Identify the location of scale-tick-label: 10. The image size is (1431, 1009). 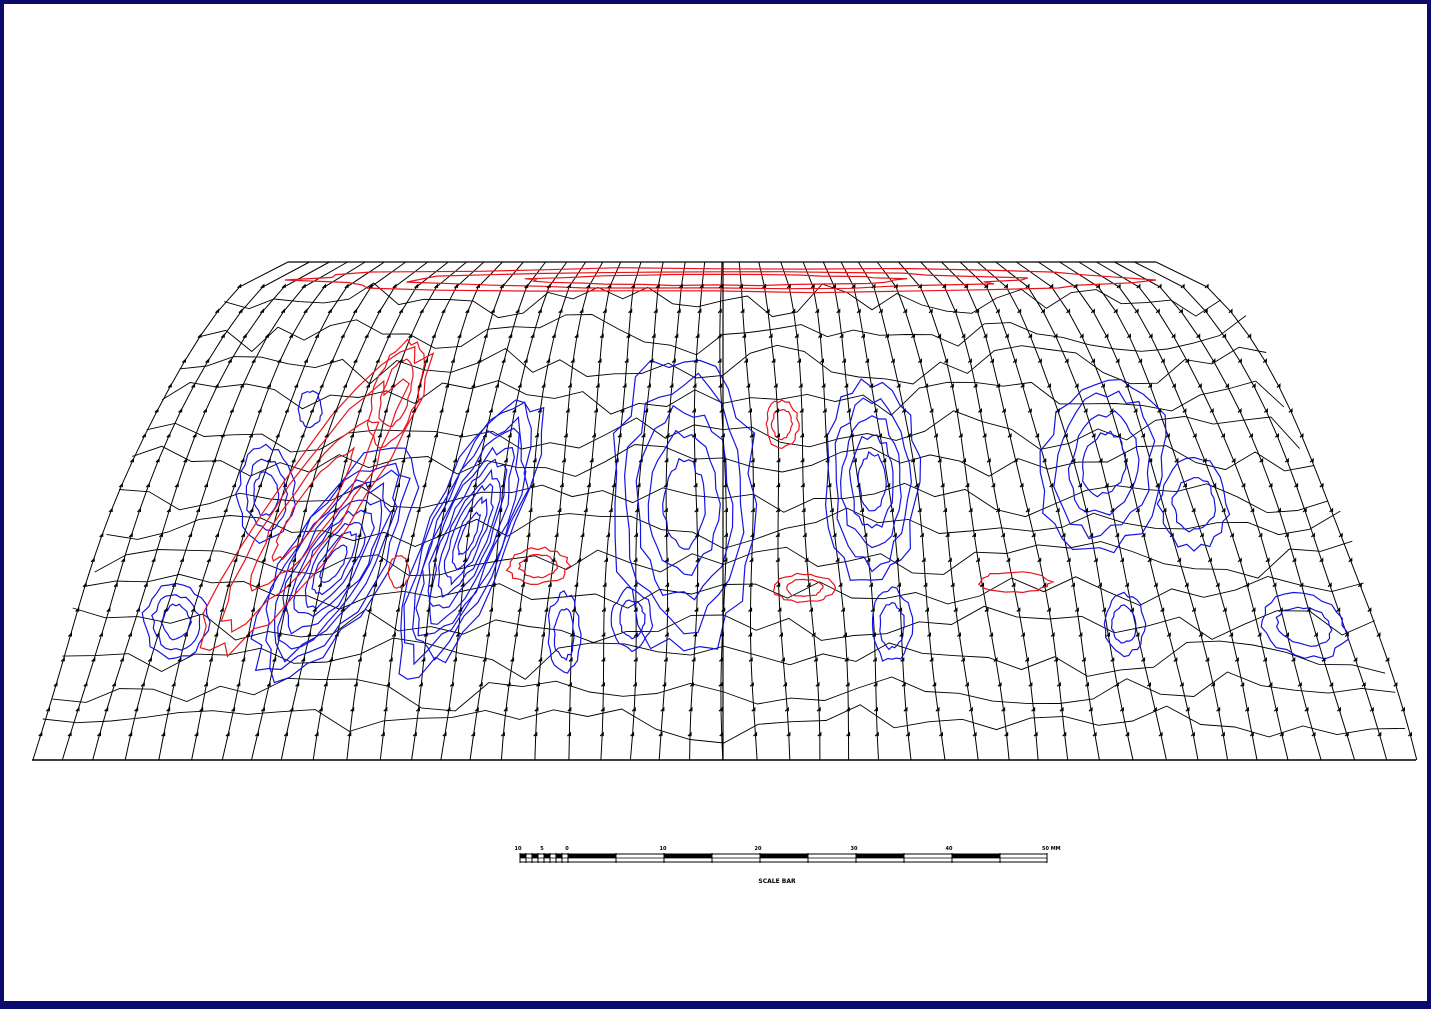
(663, 849).